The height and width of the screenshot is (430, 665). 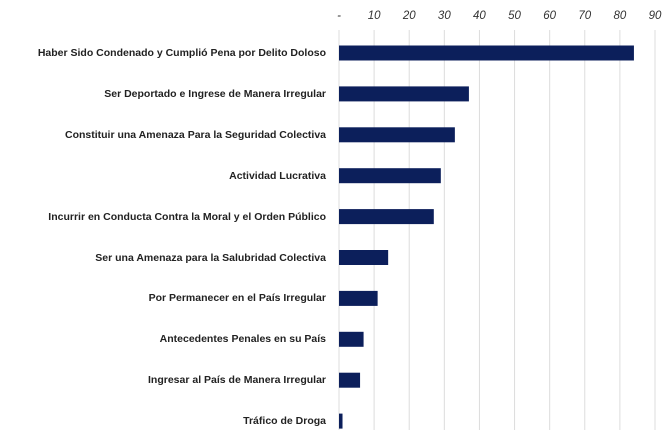 What do you see at coordinates (444, 16) in the screenshot?
I see `x-tick-label: 30` at bounding box center [444, 16].